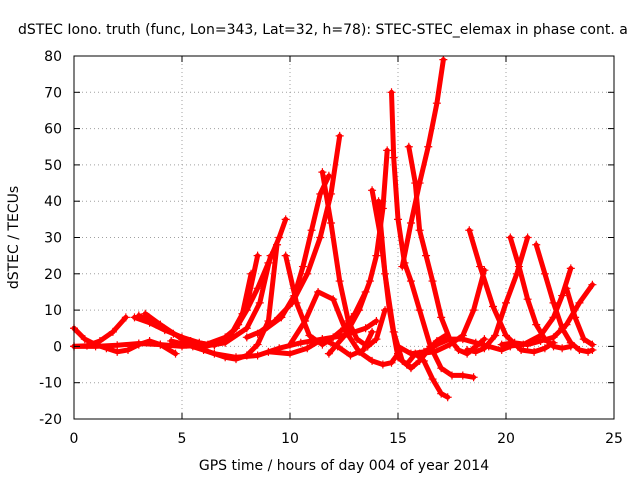  Describe the element at coordinates (290, 439) in the screenshot. I see `x-tick-label: 10` at that location.